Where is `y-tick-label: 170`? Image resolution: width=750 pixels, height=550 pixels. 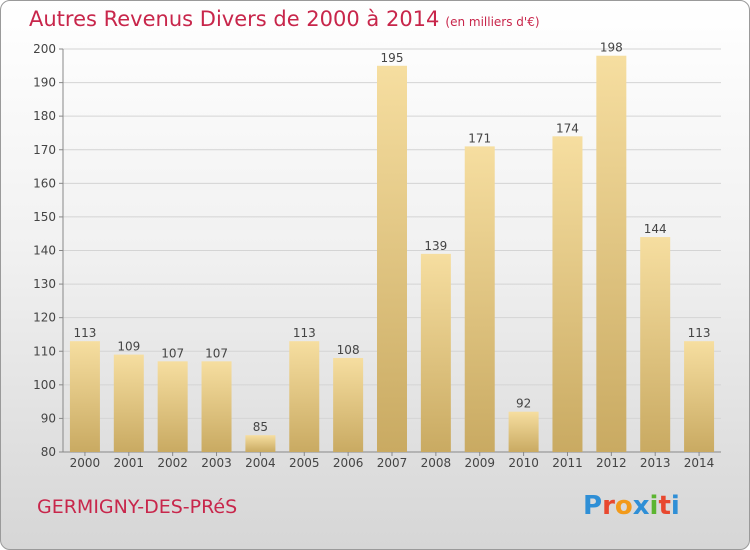 y-tick-label: 170 is located at coordinates (44, 150).